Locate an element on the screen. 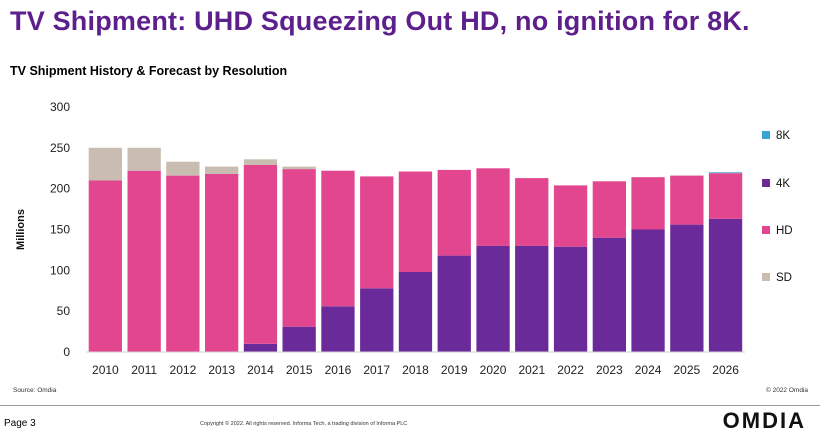 The image size is (820, 439). x-tick-label: 2012 is located at coordinates (183, 370).